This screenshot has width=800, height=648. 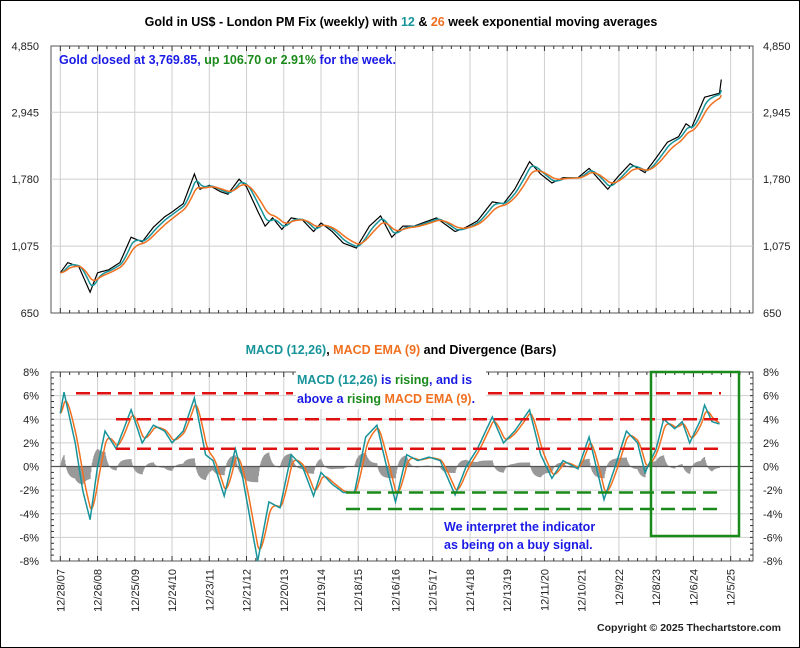 I want to click on x-tick-label: 12/23/11, so click(x=210, y=590).